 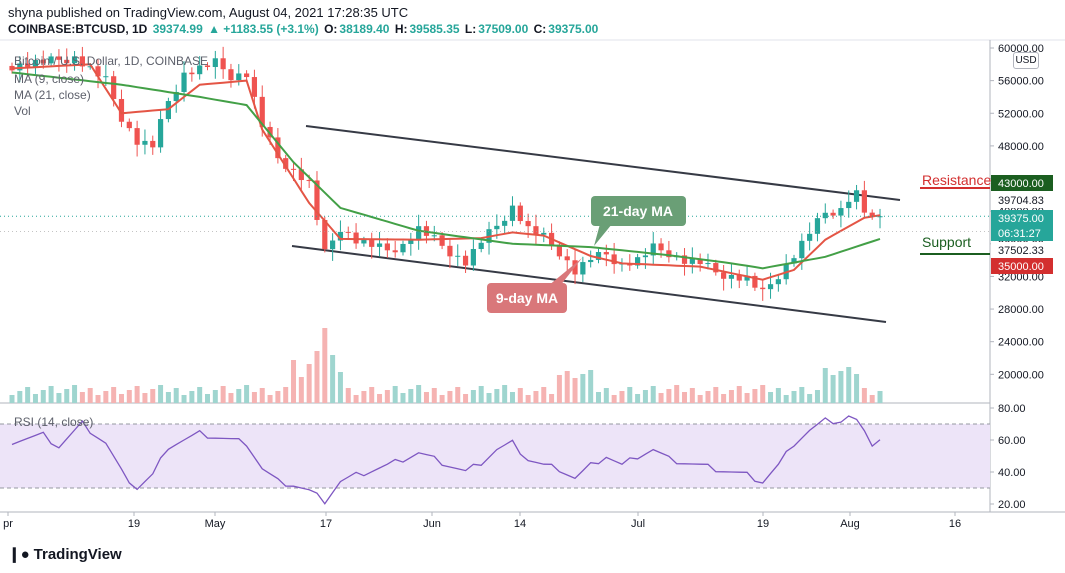 I want to click on time-tick-label: Jun, so click(x=432, y=524).